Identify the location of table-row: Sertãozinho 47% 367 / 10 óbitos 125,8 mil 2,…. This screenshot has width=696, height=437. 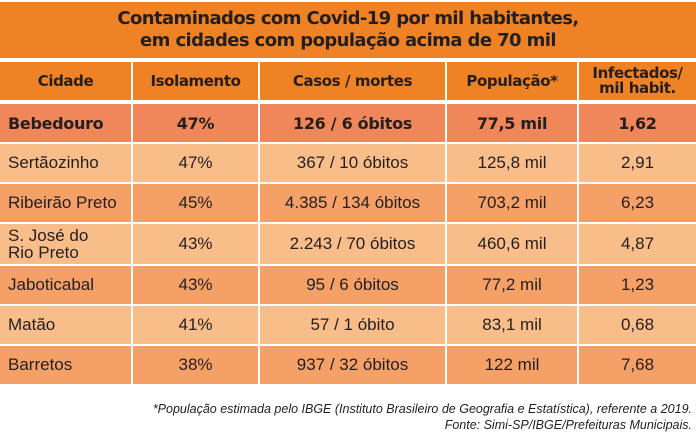
(348, 163).